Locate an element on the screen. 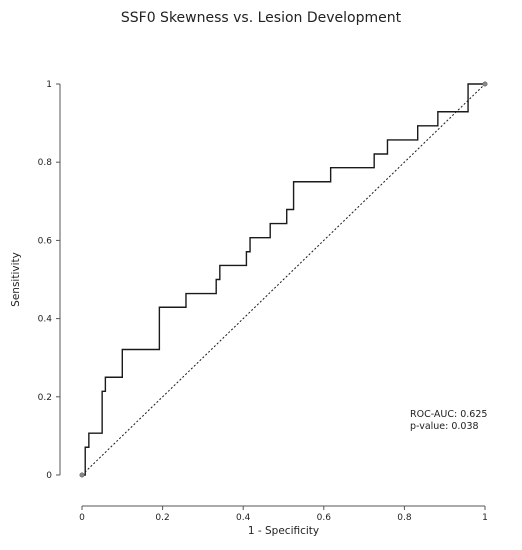 The width and height of the screenshot is (522, 550). y-tick-label: 0.8 is located at coordinates (45, 163).